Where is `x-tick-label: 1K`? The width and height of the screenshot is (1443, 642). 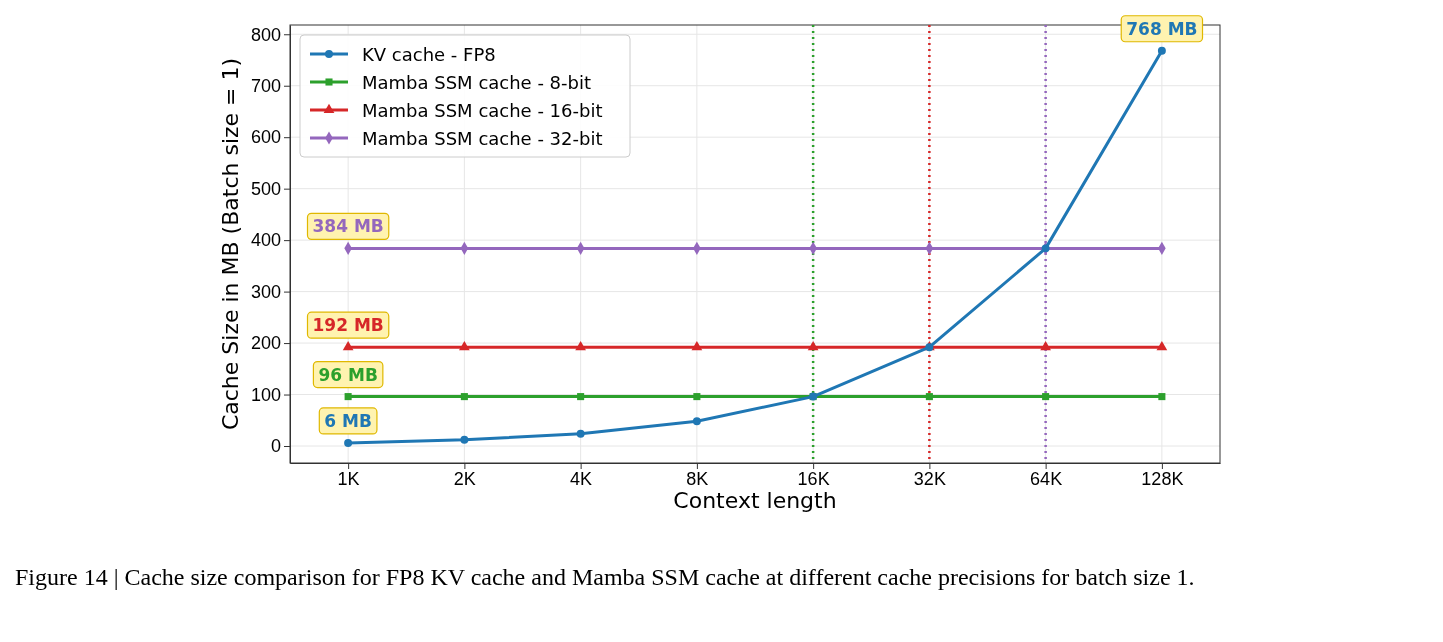
x-tick-label: 1K is located at coordinates (348, 478).